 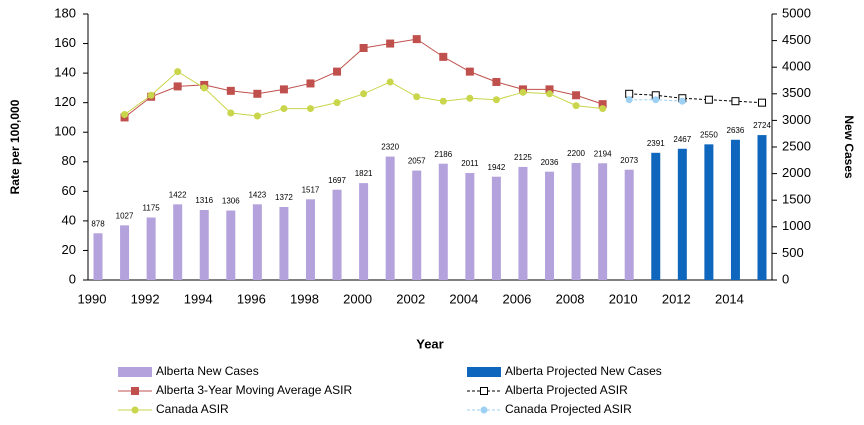 I want to click on data-label: 1423, so click(x=257, y=194).